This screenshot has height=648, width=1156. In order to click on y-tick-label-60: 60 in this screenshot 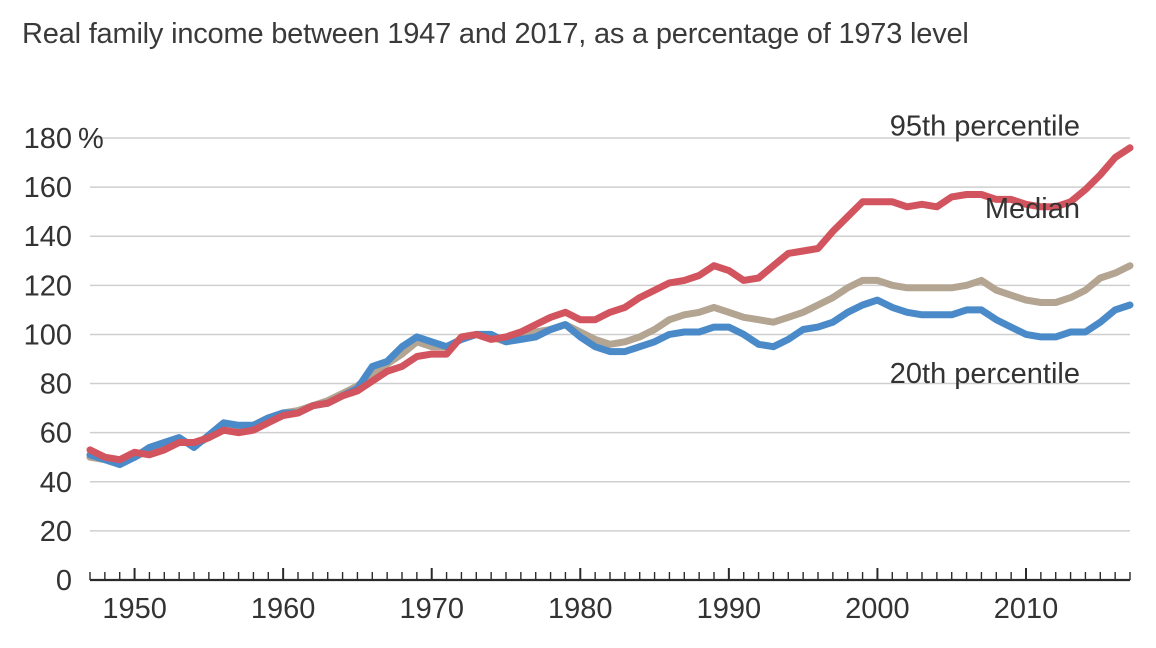, I will do `click(56, 434)`.